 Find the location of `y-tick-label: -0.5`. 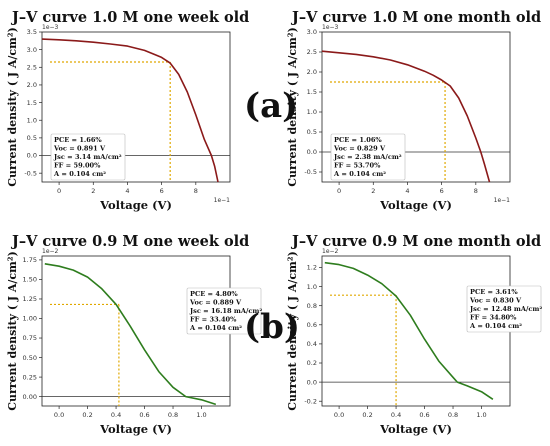

y-tick-label: -0.5 is located at coordinates (30, 173).